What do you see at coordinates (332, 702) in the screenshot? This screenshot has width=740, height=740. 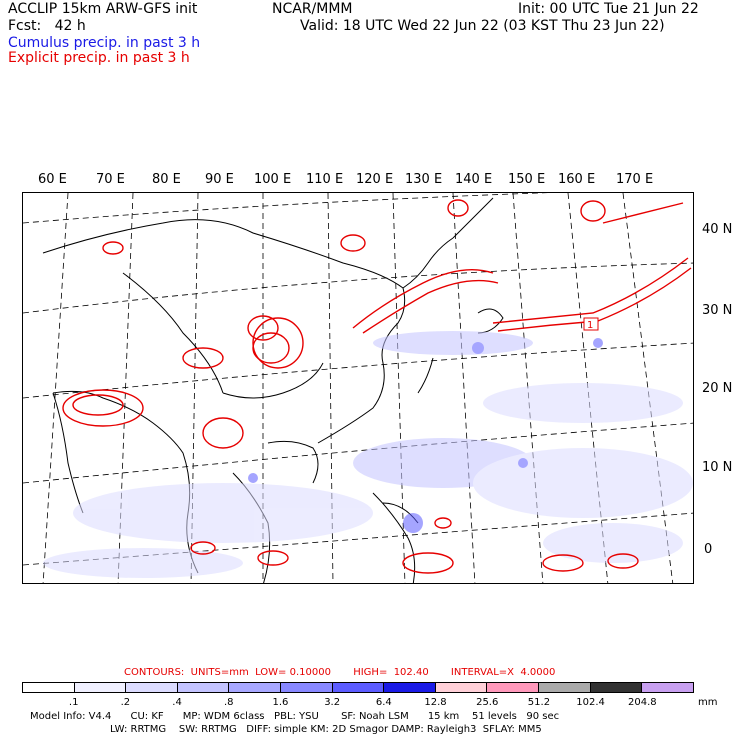 I see `colorbar-label: 3.2` at bounding box center [332, 702].